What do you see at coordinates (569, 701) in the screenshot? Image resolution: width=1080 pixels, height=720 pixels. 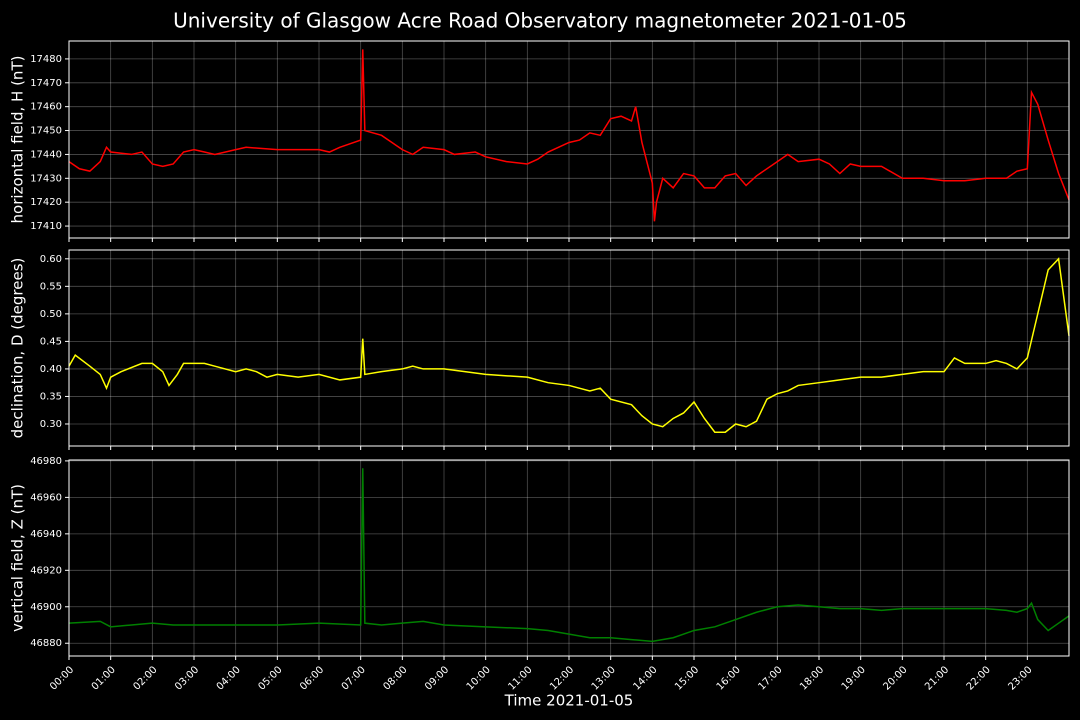 I see `x-axis-label: Time 2021-01-05` at bounding box center [569, 701].